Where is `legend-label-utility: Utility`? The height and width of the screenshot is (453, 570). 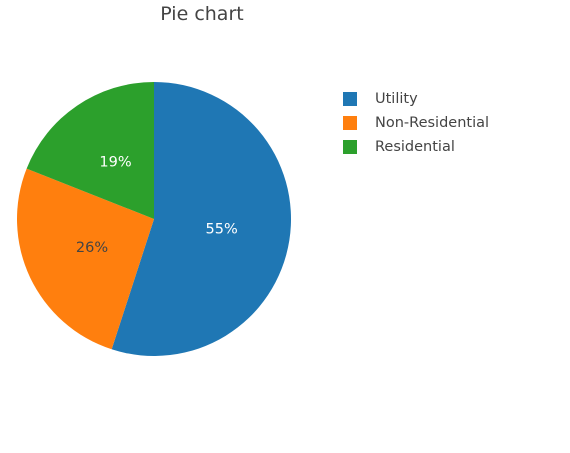 legend-label-utility: Utility is located at coordinates (396, 99).